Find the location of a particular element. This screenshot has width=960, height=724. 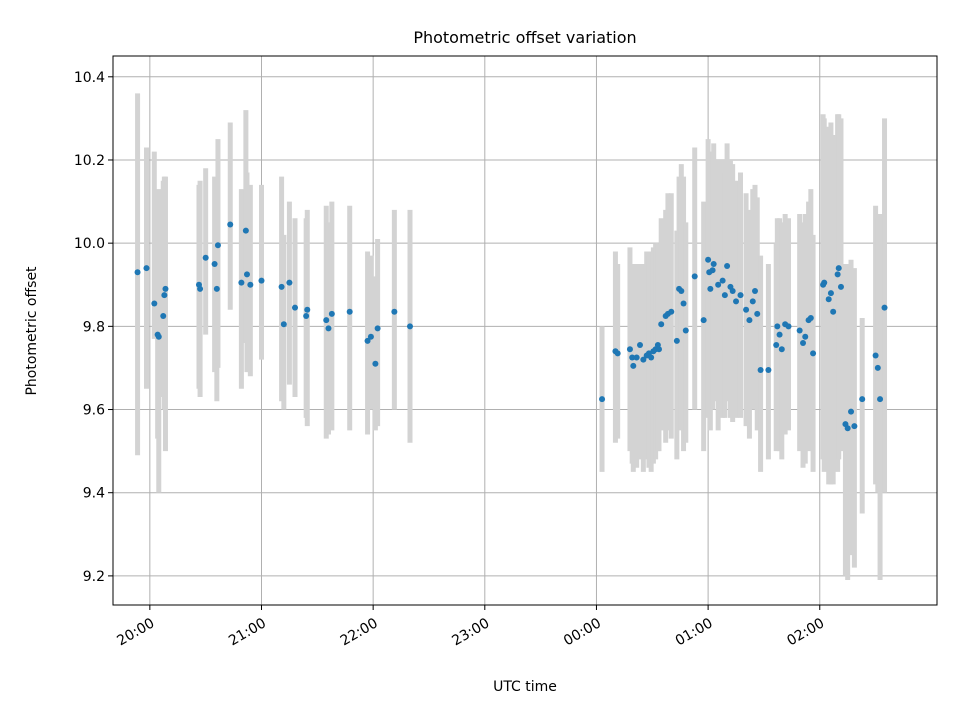

y-axis-ticks: 9.2 9.4 9.6 9.8 10.0 10.2 10.4 is located at coordinates (93, 327).